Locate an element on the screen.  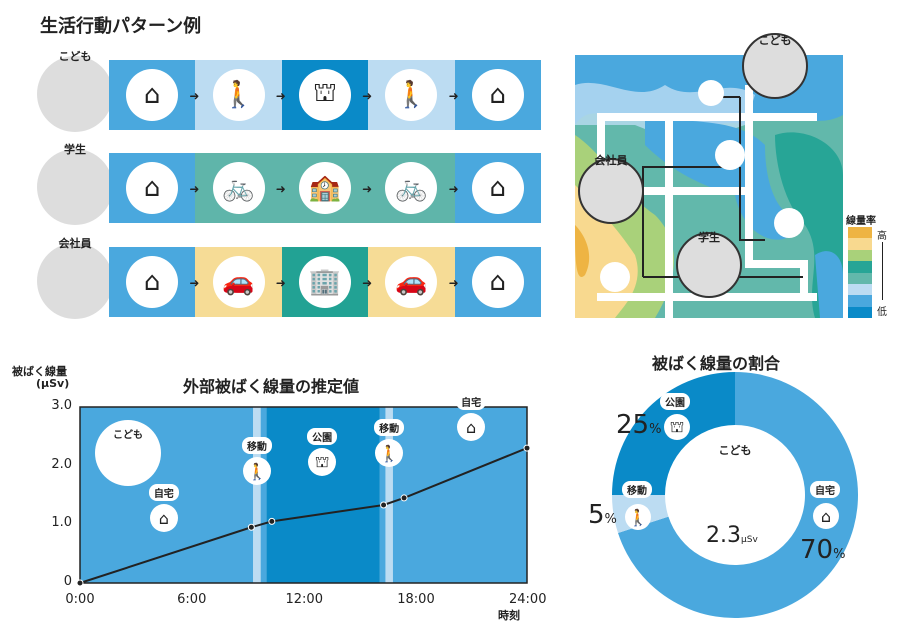
person-label: こども is located at coordinates (75, 56).